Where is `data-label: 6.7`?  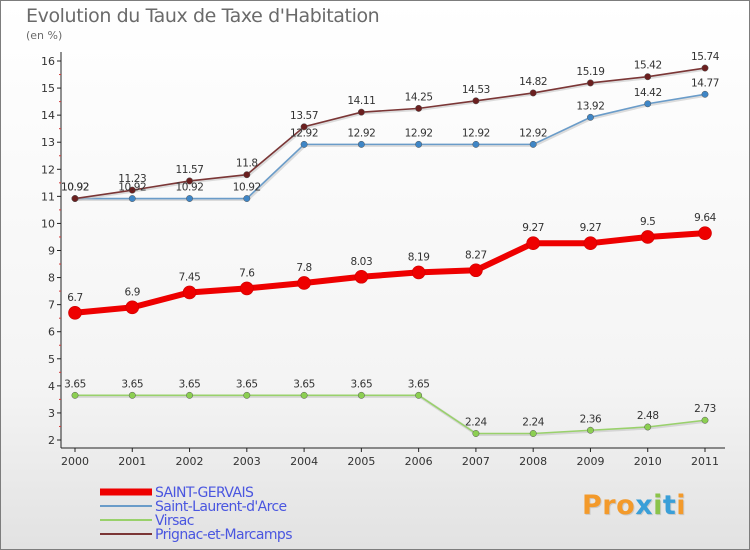
data-label: 6.7 is located at coordinates (75, 298).